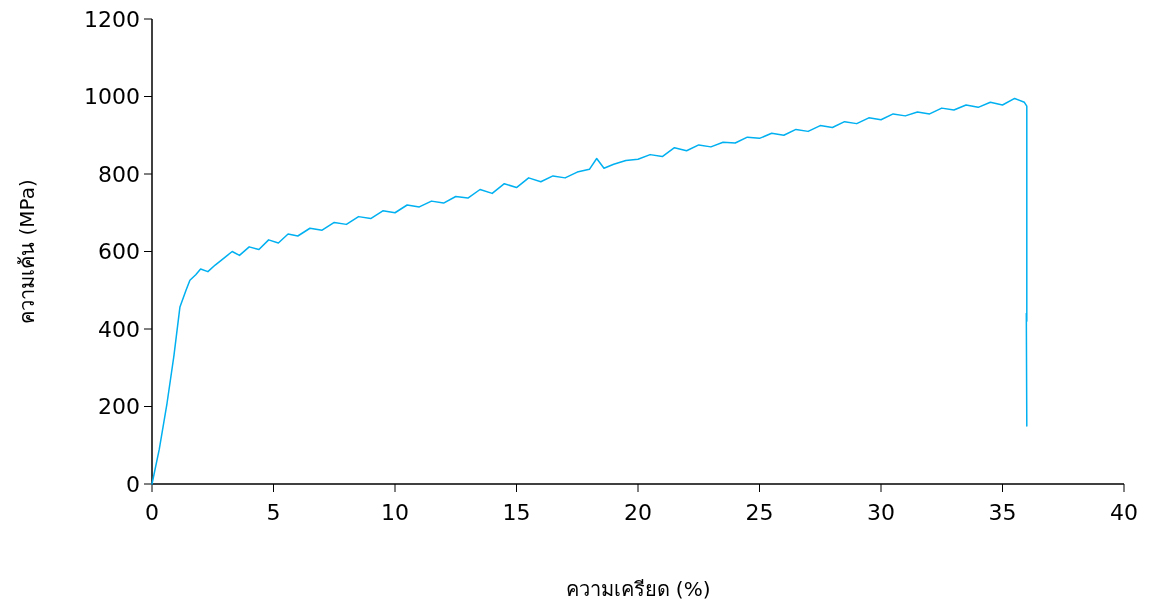 The width and height of the screenshot is (1149, 606). I want to click on x-tick-label: 30, so click(881, 512).